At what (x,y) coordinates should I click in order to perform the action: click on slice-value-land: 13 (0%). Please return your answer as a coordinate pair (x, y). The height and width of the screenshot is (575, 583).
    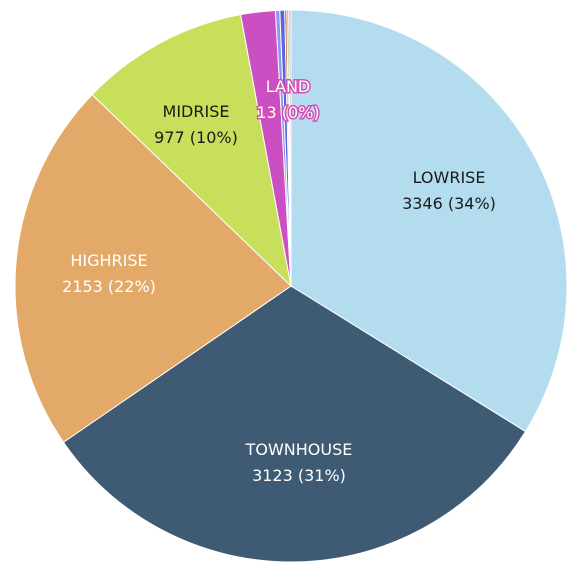
    Looking at the image, I should click on (287, 112).